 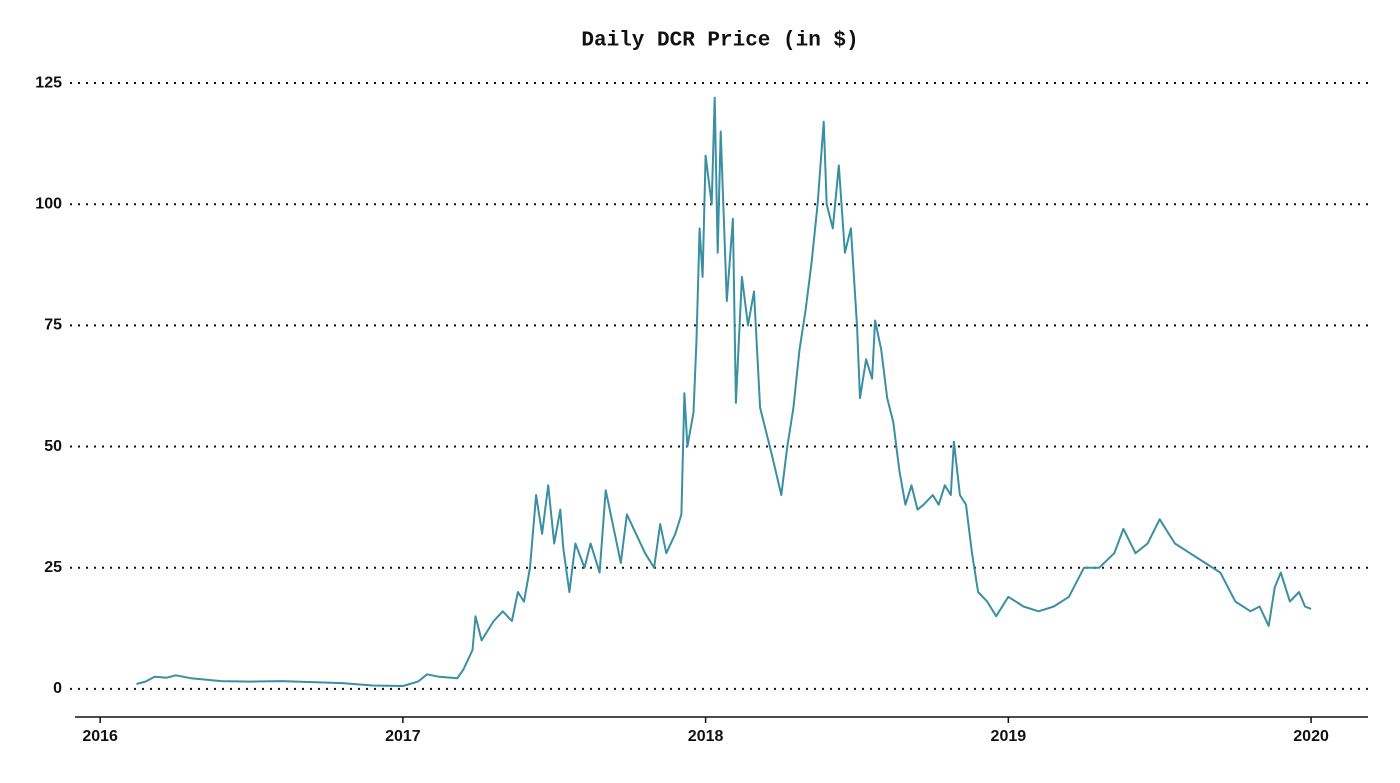 What do you see at coordinates (403, 736) in the screenshot?
I see `x-tick-label: 2017` at bounding box center [403, 736].